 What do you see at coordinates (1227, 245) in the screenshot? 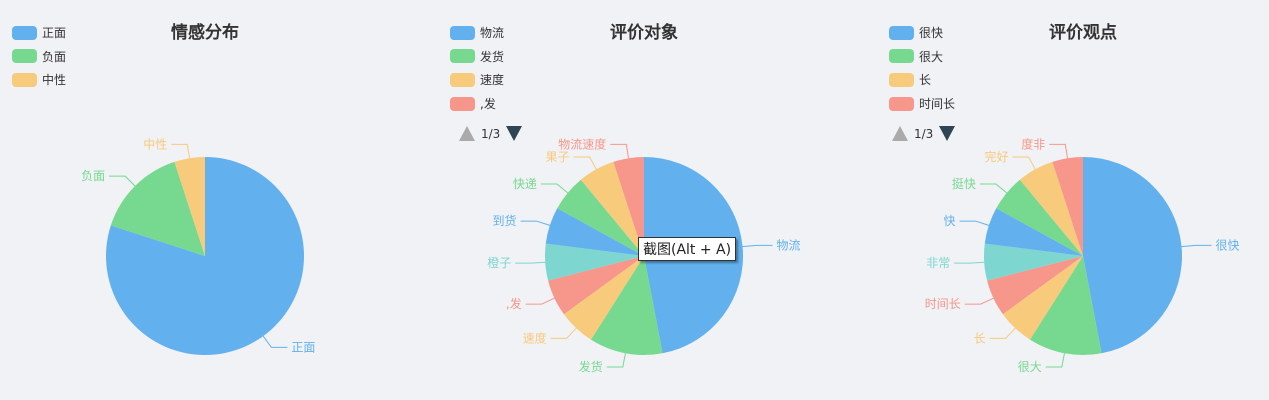
I see `slice-label: 很快` at bounding box center [1227, 245].